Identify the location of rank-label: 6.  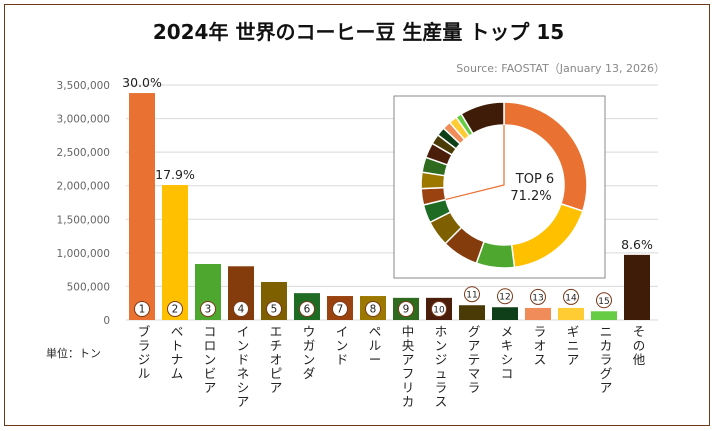
(307, 310).